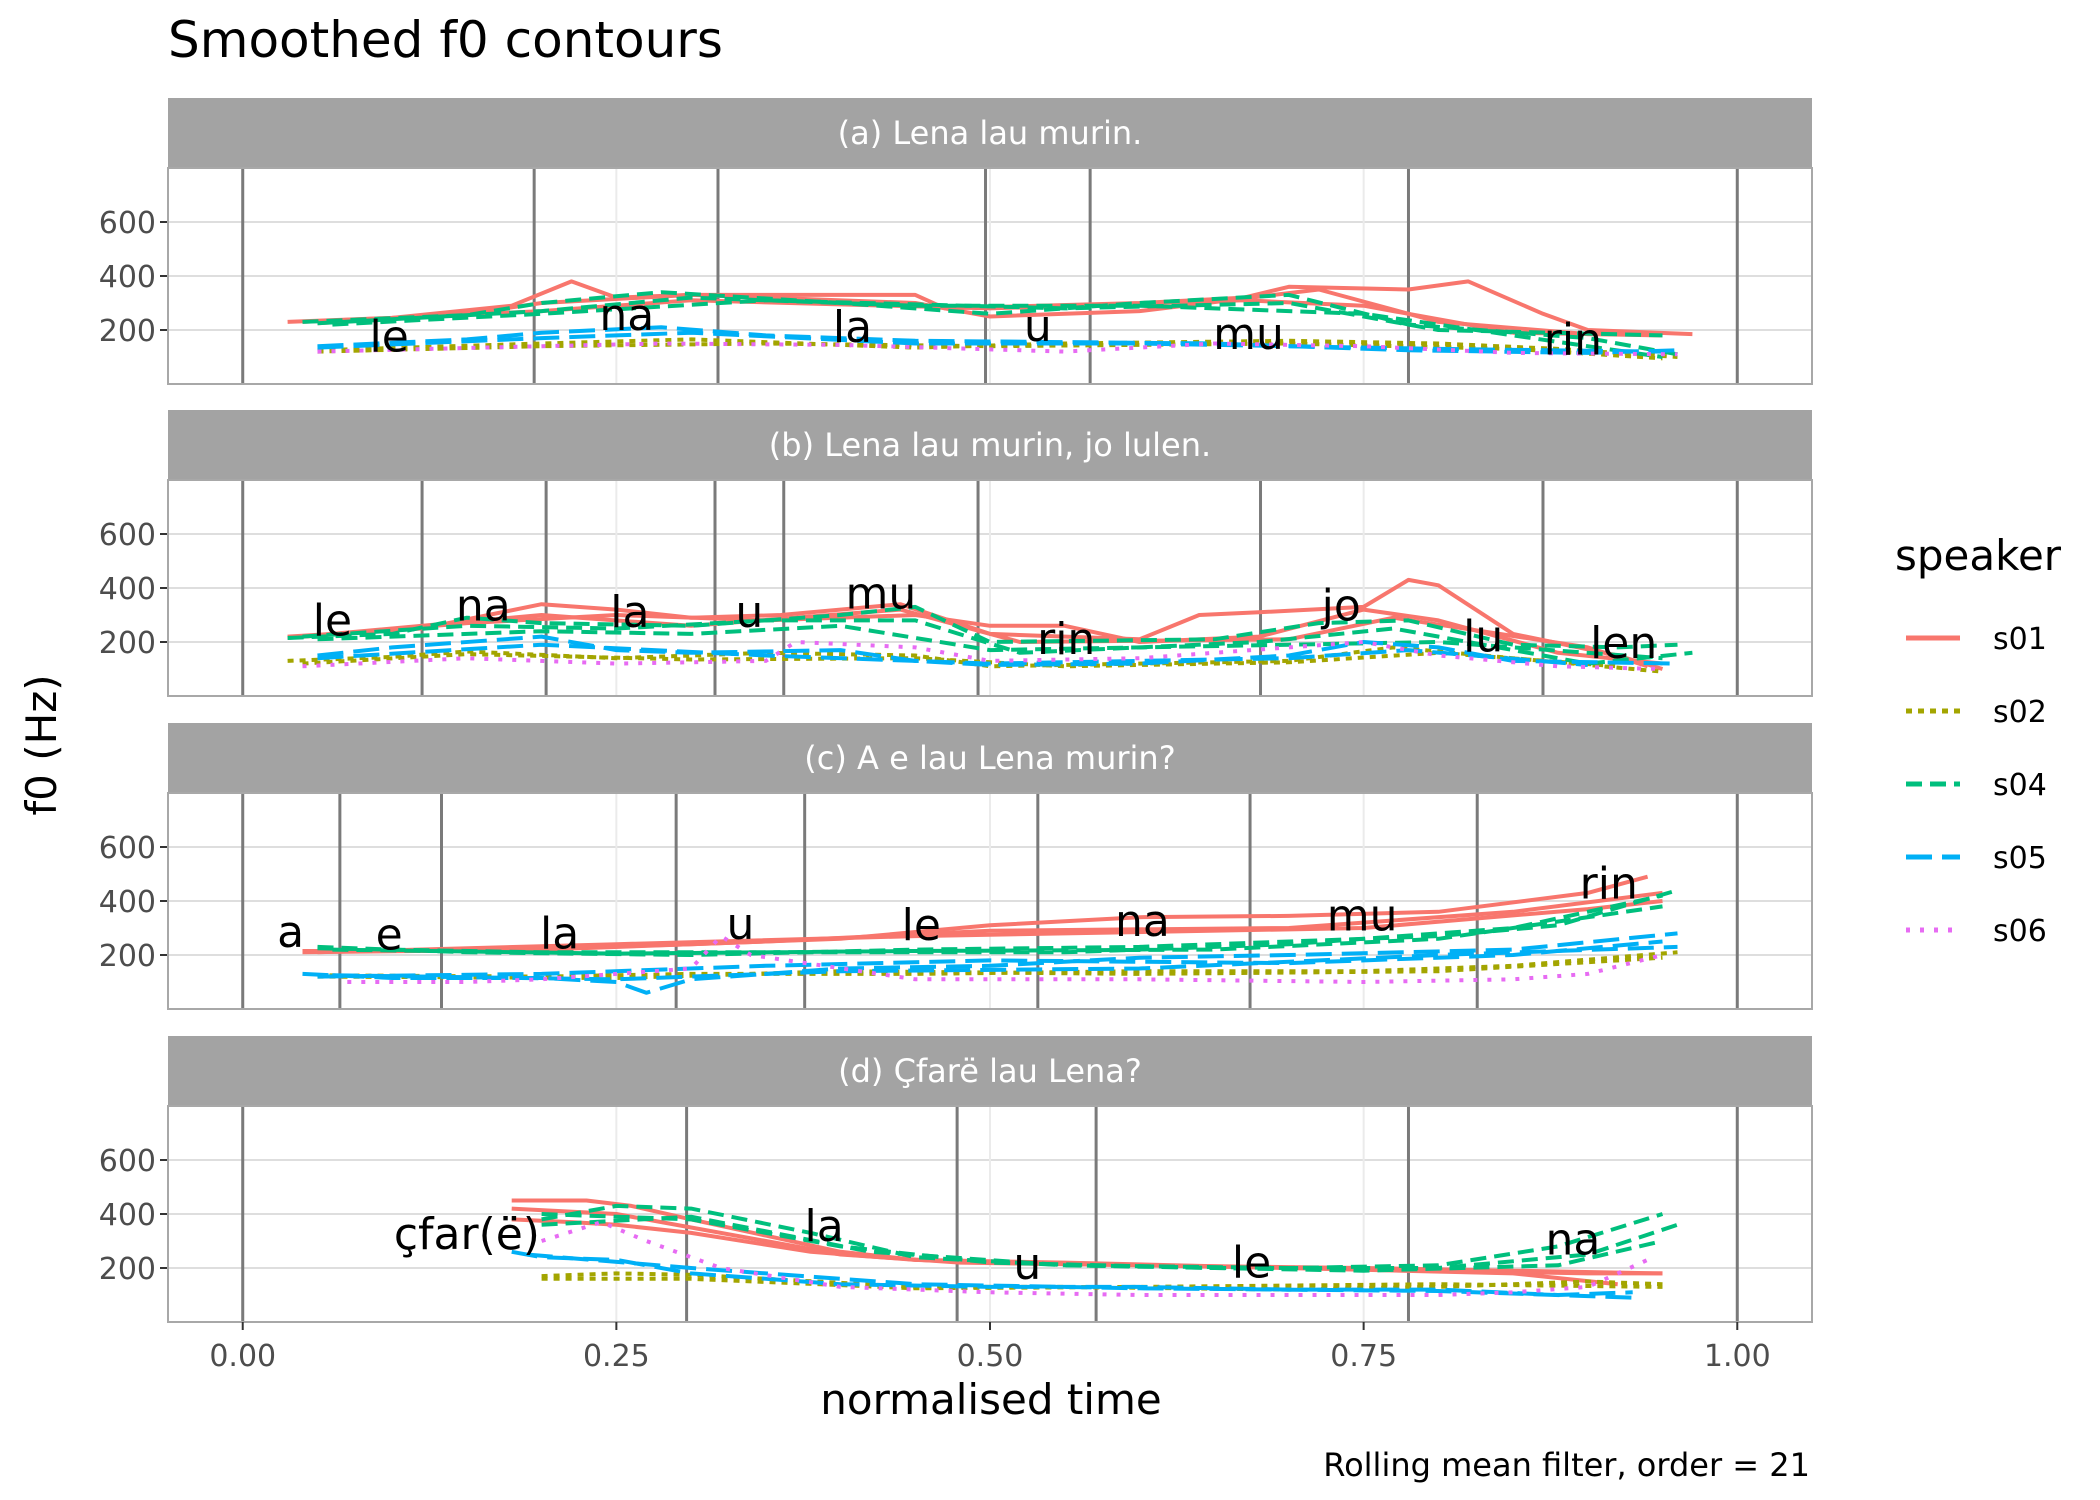 The image size is (2100, 1500). What do you see at coordinates (2020, 931) in the screenshot?
I see `legend-label: s06` at bounding box center [2020, 931].